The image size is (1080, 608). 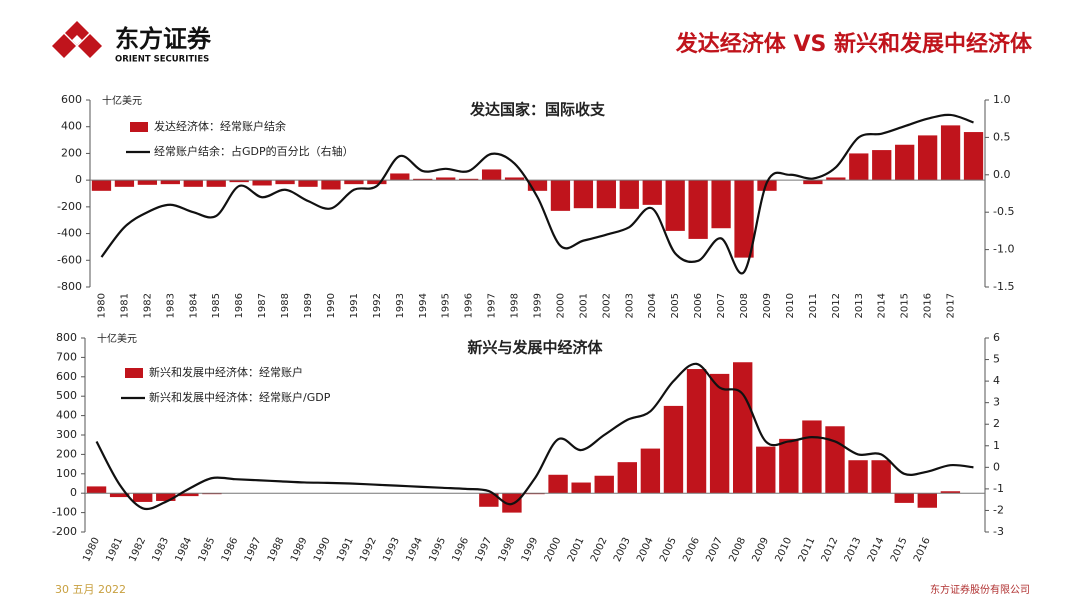 I want to click on y2-tick-label: 4, so click(x=996, y=380).